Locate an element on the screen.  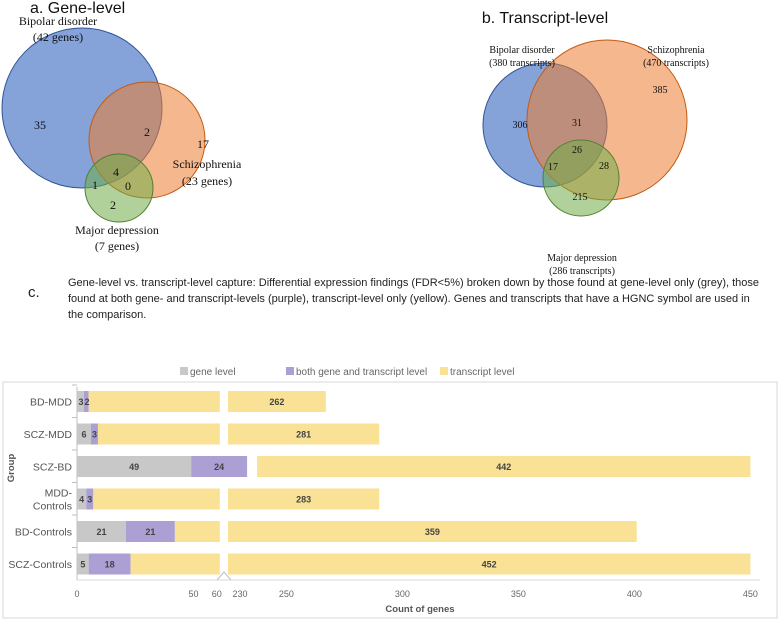
region-count: 26 is located at coordinates (577, 150).